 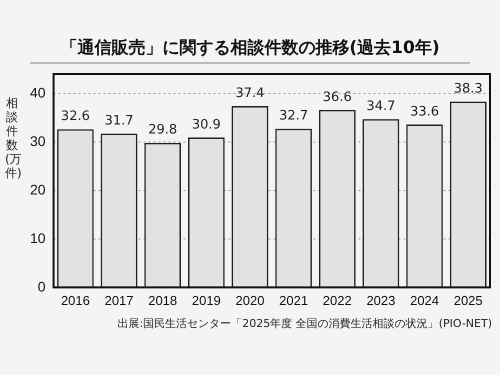 I want to click on data-label: 36.6, so click(x=337, y=97).